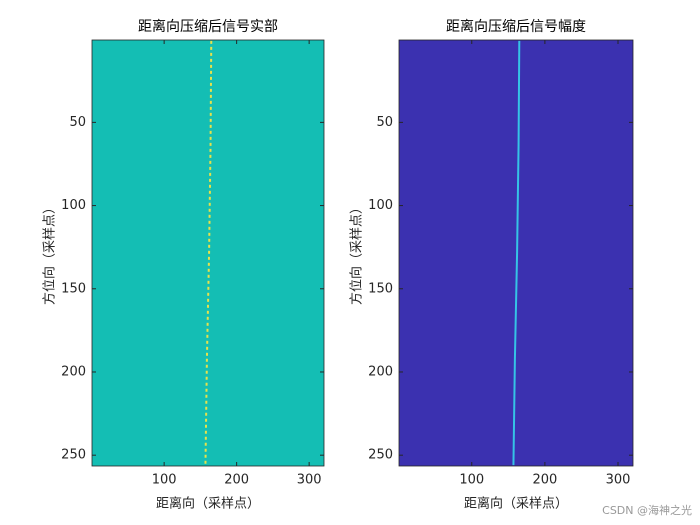  I want to click on watermark: CSDN @海神之光, so click(647, 510).